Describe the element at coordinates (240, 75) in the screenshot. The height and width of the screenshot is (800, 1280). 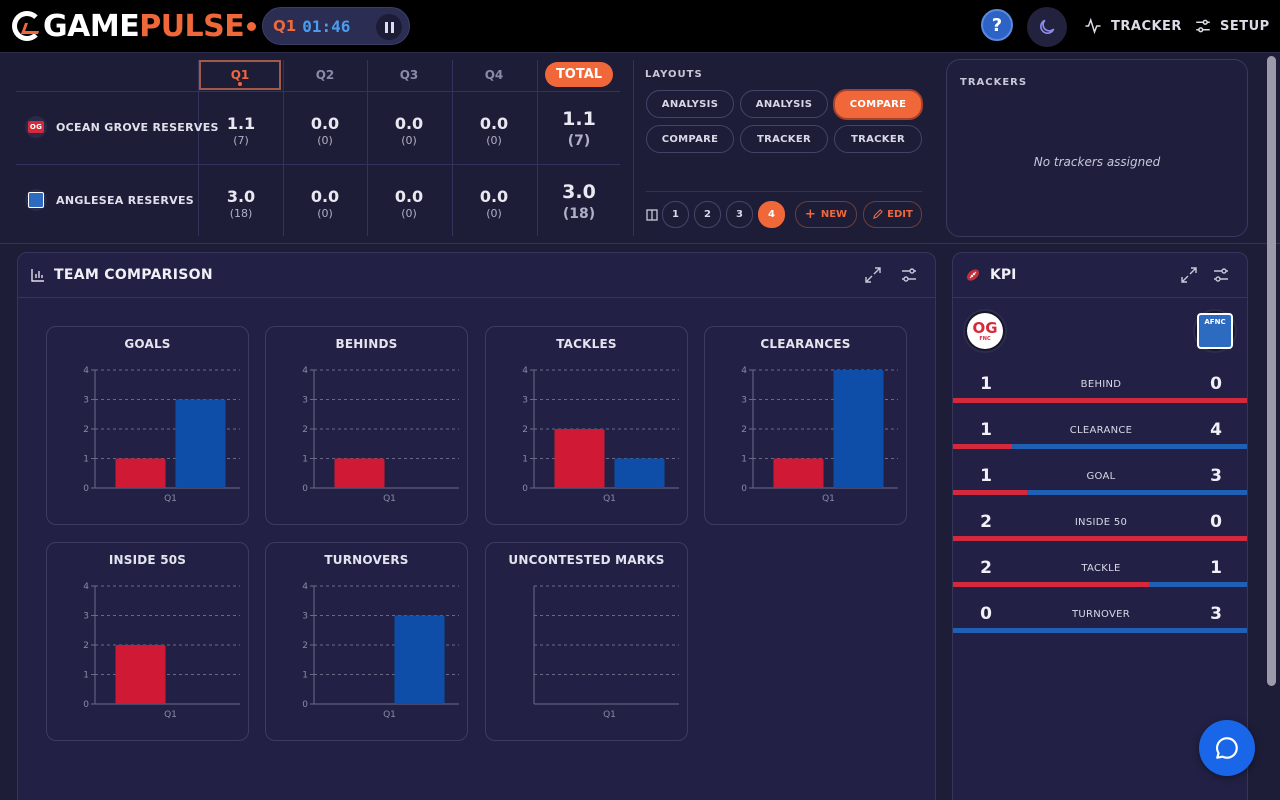
I see `quarter-header-q1: Q1` at that location.